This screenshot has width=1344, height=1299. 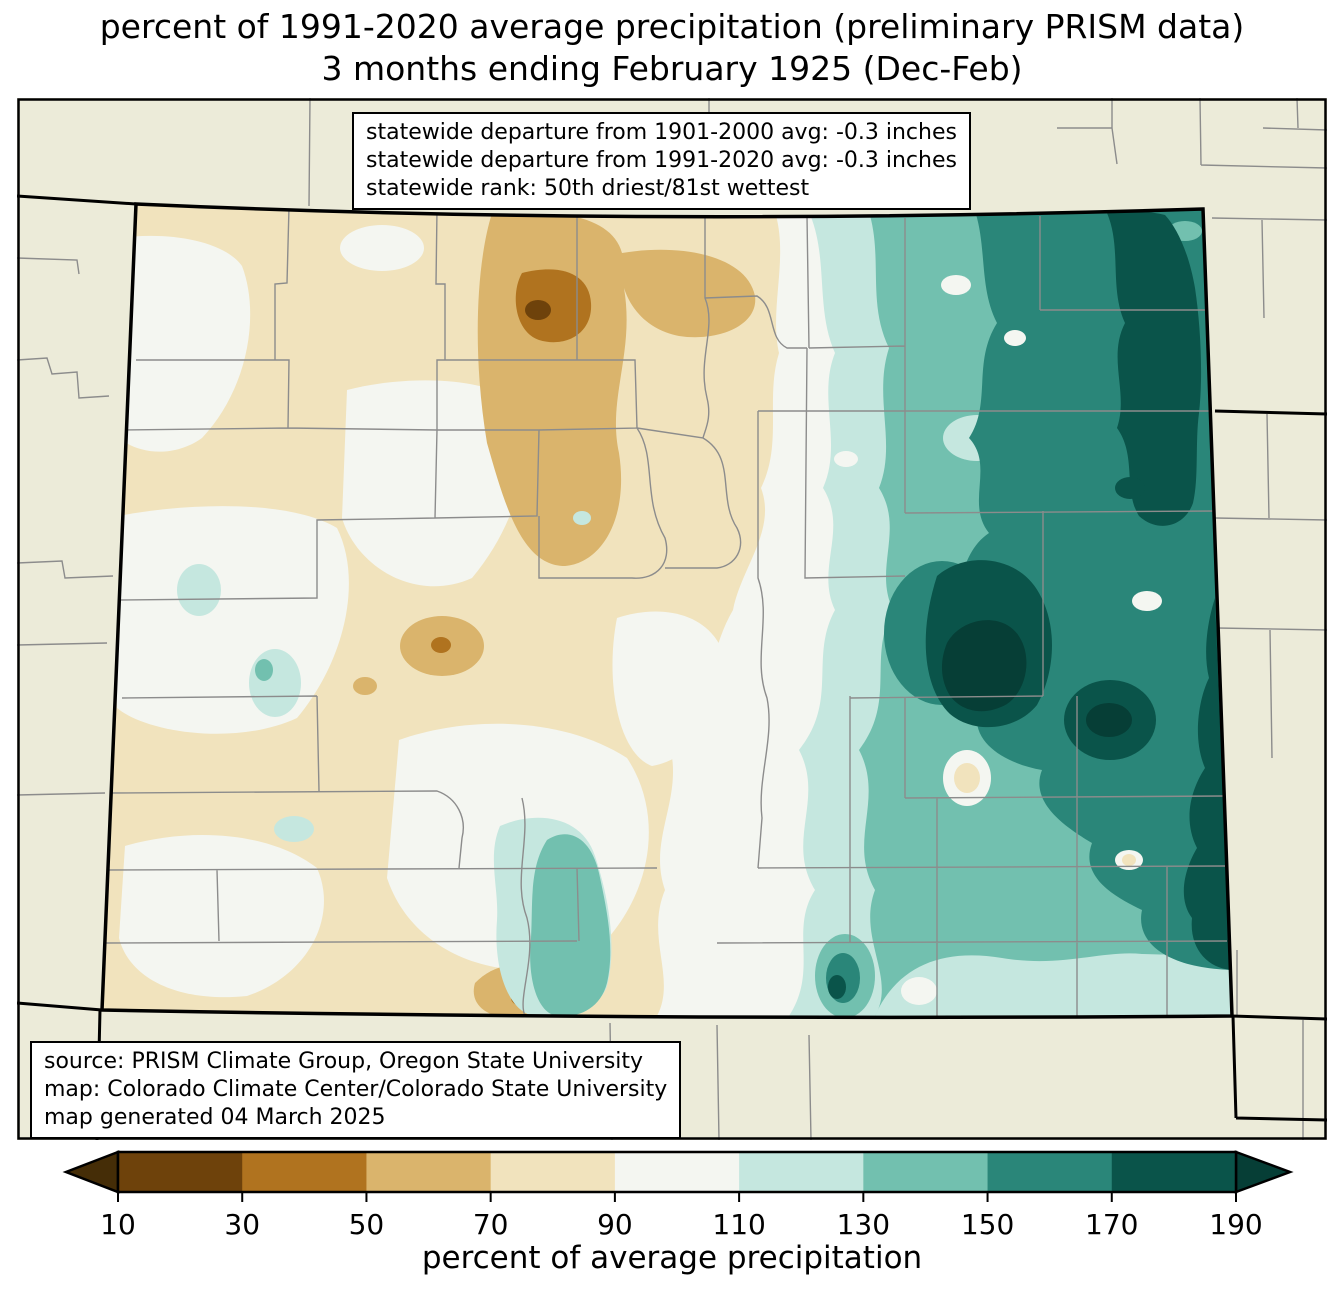 I want to click on colorbar-tick-label: 50, so click(x=367, y=1224).